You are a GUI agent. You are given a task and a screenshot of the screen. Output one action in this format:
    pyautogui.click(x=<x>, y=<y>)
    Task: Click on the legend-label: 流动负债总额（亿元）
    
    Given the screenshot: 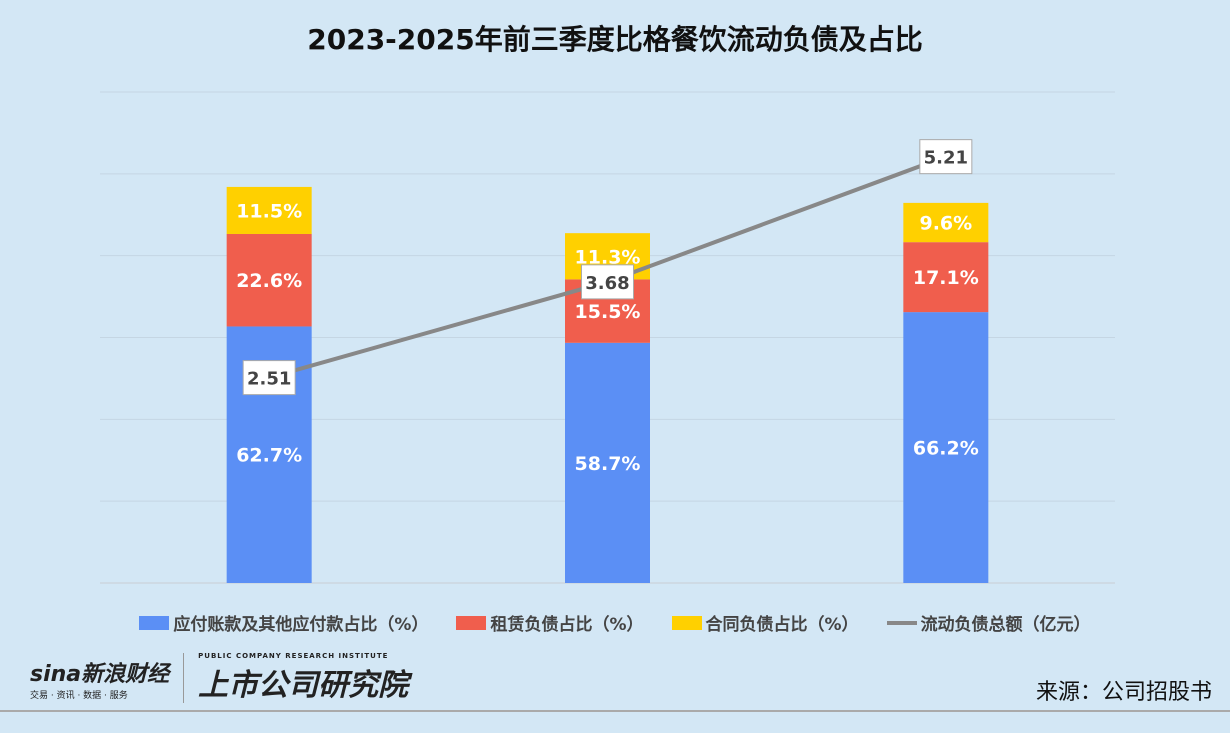 What is the action you would take?
    pyautogui.click(x=1005, y=625)
    